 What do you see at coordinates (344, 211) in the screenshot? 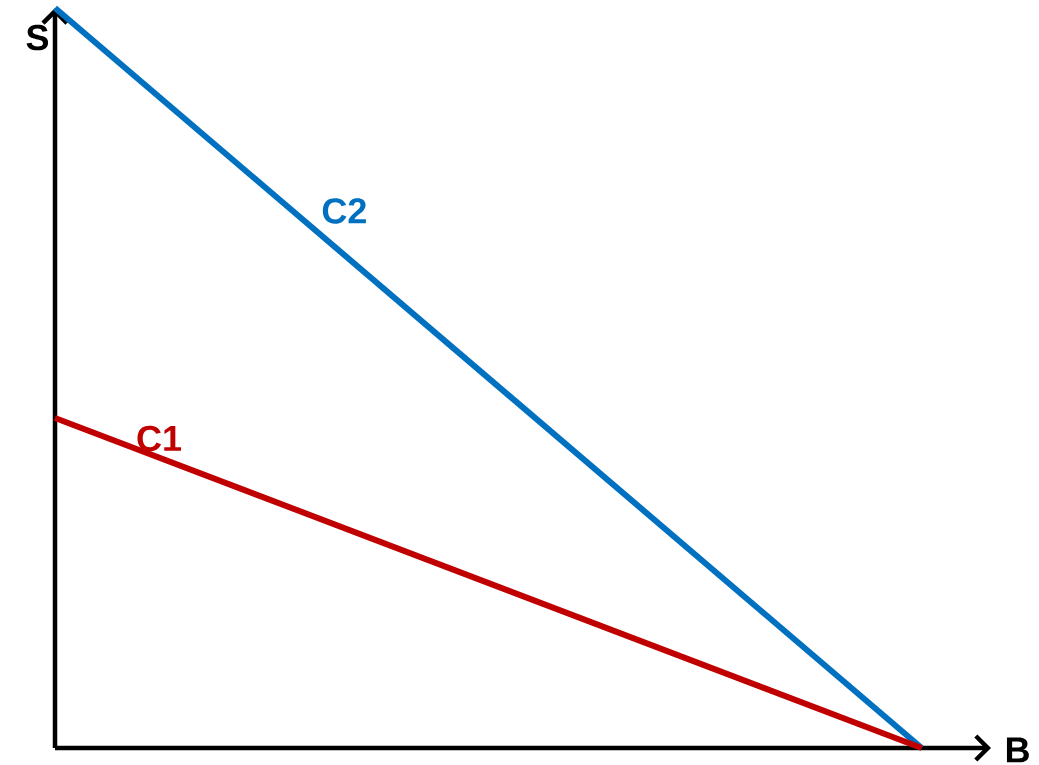
I see `series-label: C2` at bounding box center [344, 211].